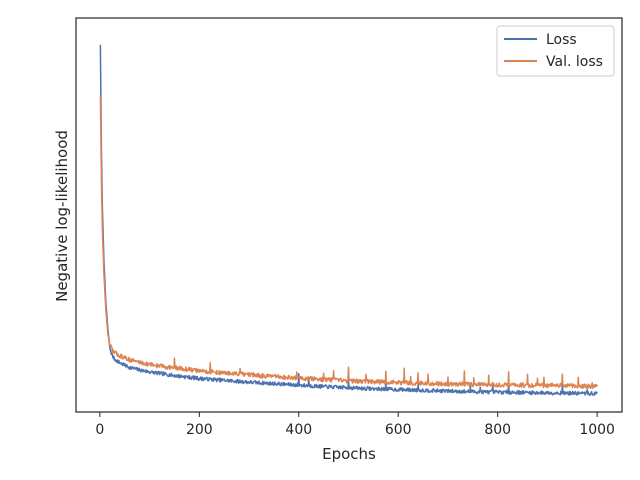 The height and width of the screenshot is (480, 640). I want to click on x-tick-label: 400, so click(298, 430).